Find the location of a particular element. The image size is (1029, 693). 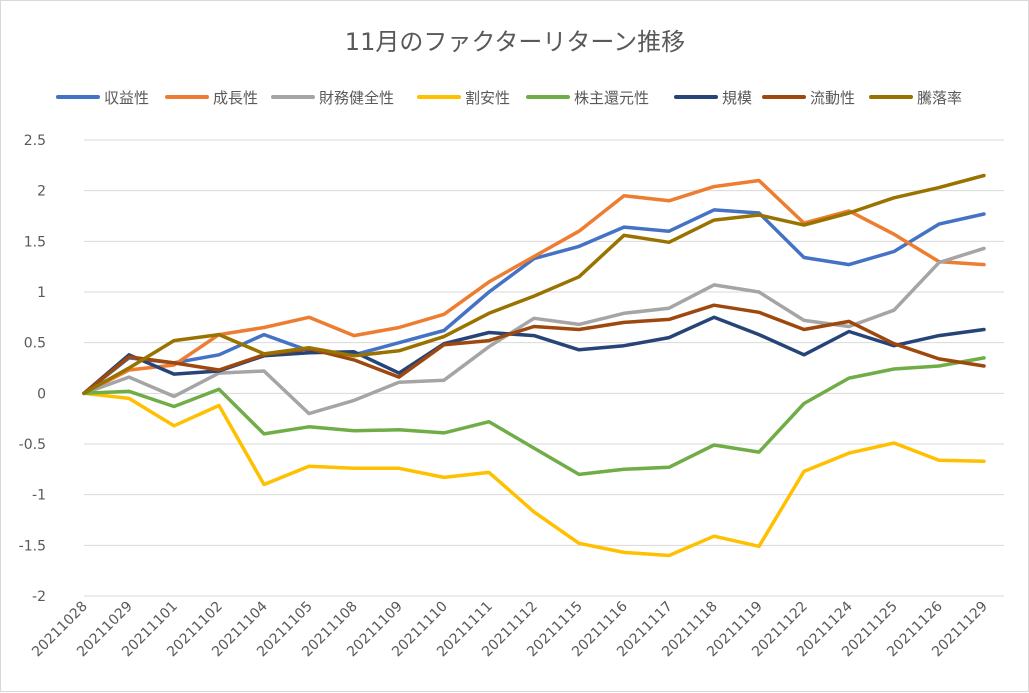

legend-label: 財務健全性 is located at coordinates (356, 98).